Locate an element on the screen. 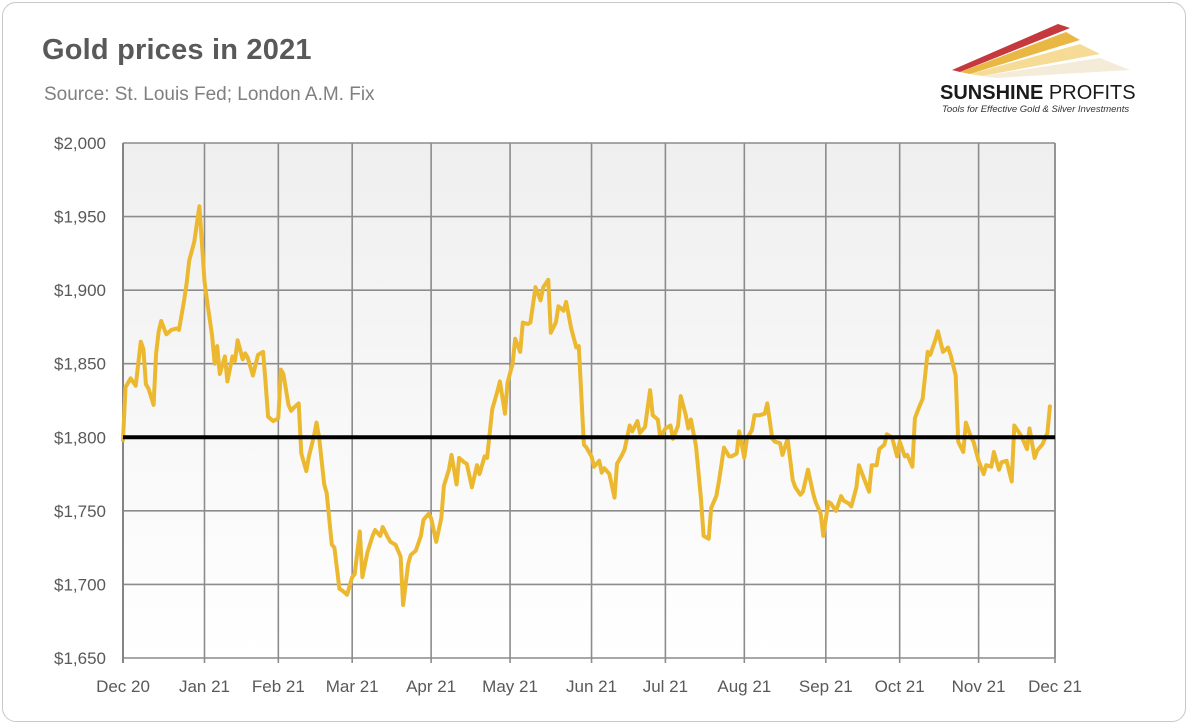 The image size is (1190, 726). chart-subtitle: Source: St. Louis Fed; London A.M. Fix is located at coordinates (209, 94).